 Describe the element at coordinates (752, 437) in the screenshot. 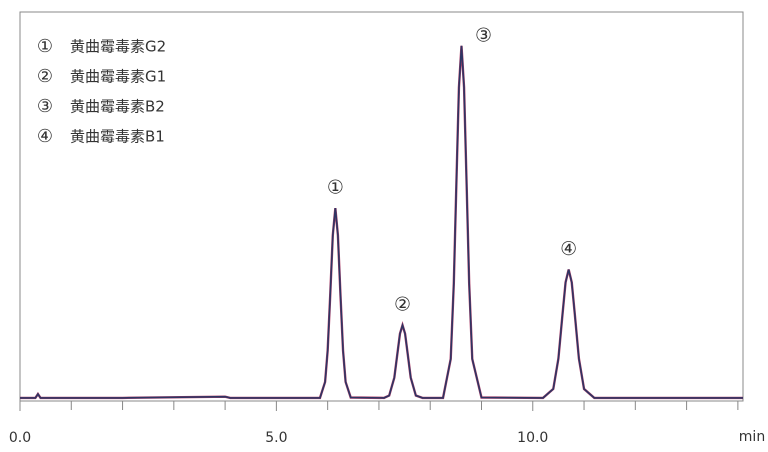

I see `x-axis-label: min` at that location.